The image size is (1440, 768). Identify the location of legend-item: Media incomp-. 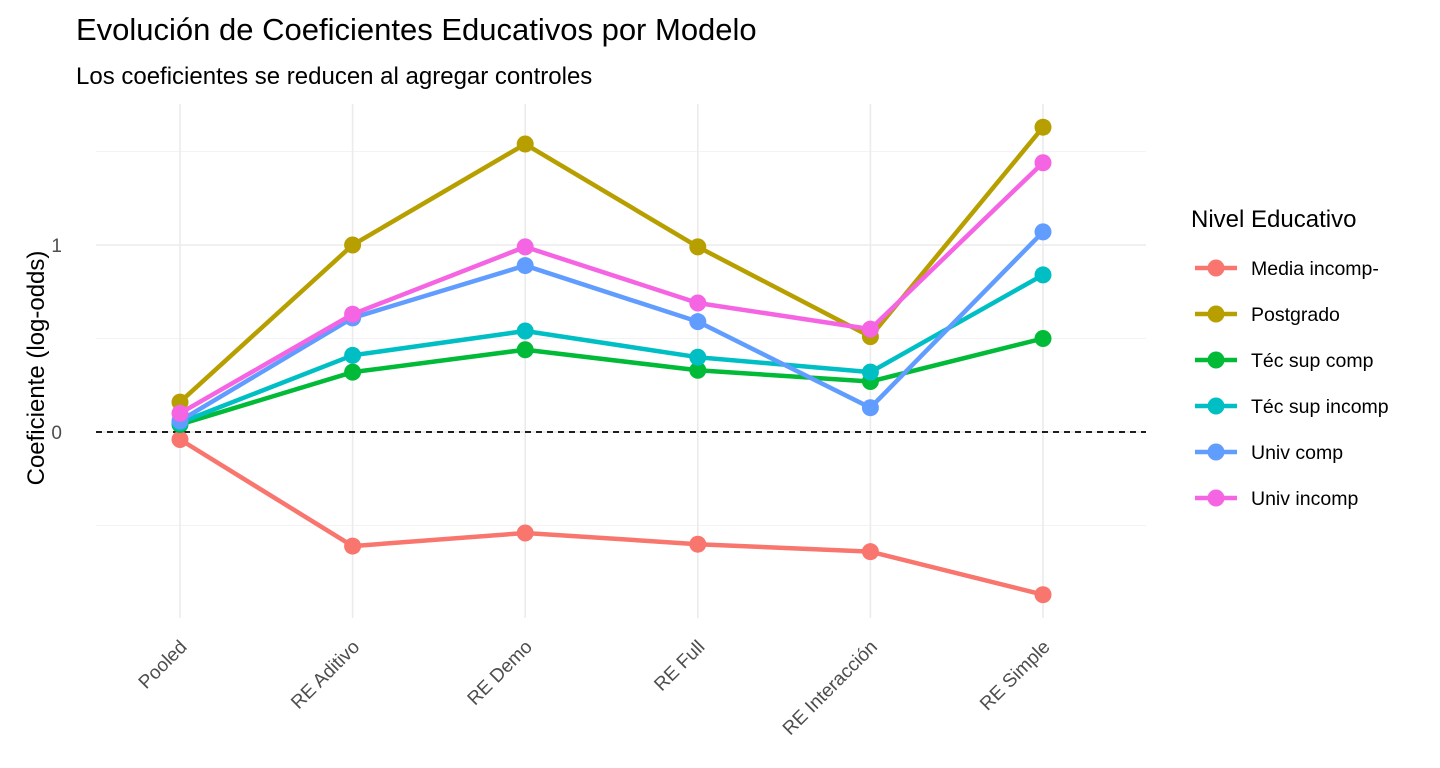
(1287, 269).